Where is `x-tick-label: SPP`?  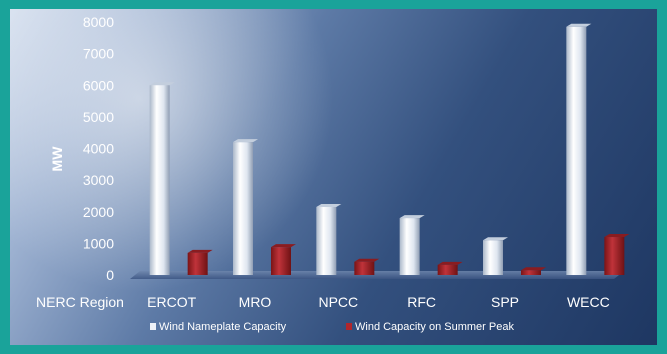 x-tick-label: SPP is located at coordinates (505, 302).